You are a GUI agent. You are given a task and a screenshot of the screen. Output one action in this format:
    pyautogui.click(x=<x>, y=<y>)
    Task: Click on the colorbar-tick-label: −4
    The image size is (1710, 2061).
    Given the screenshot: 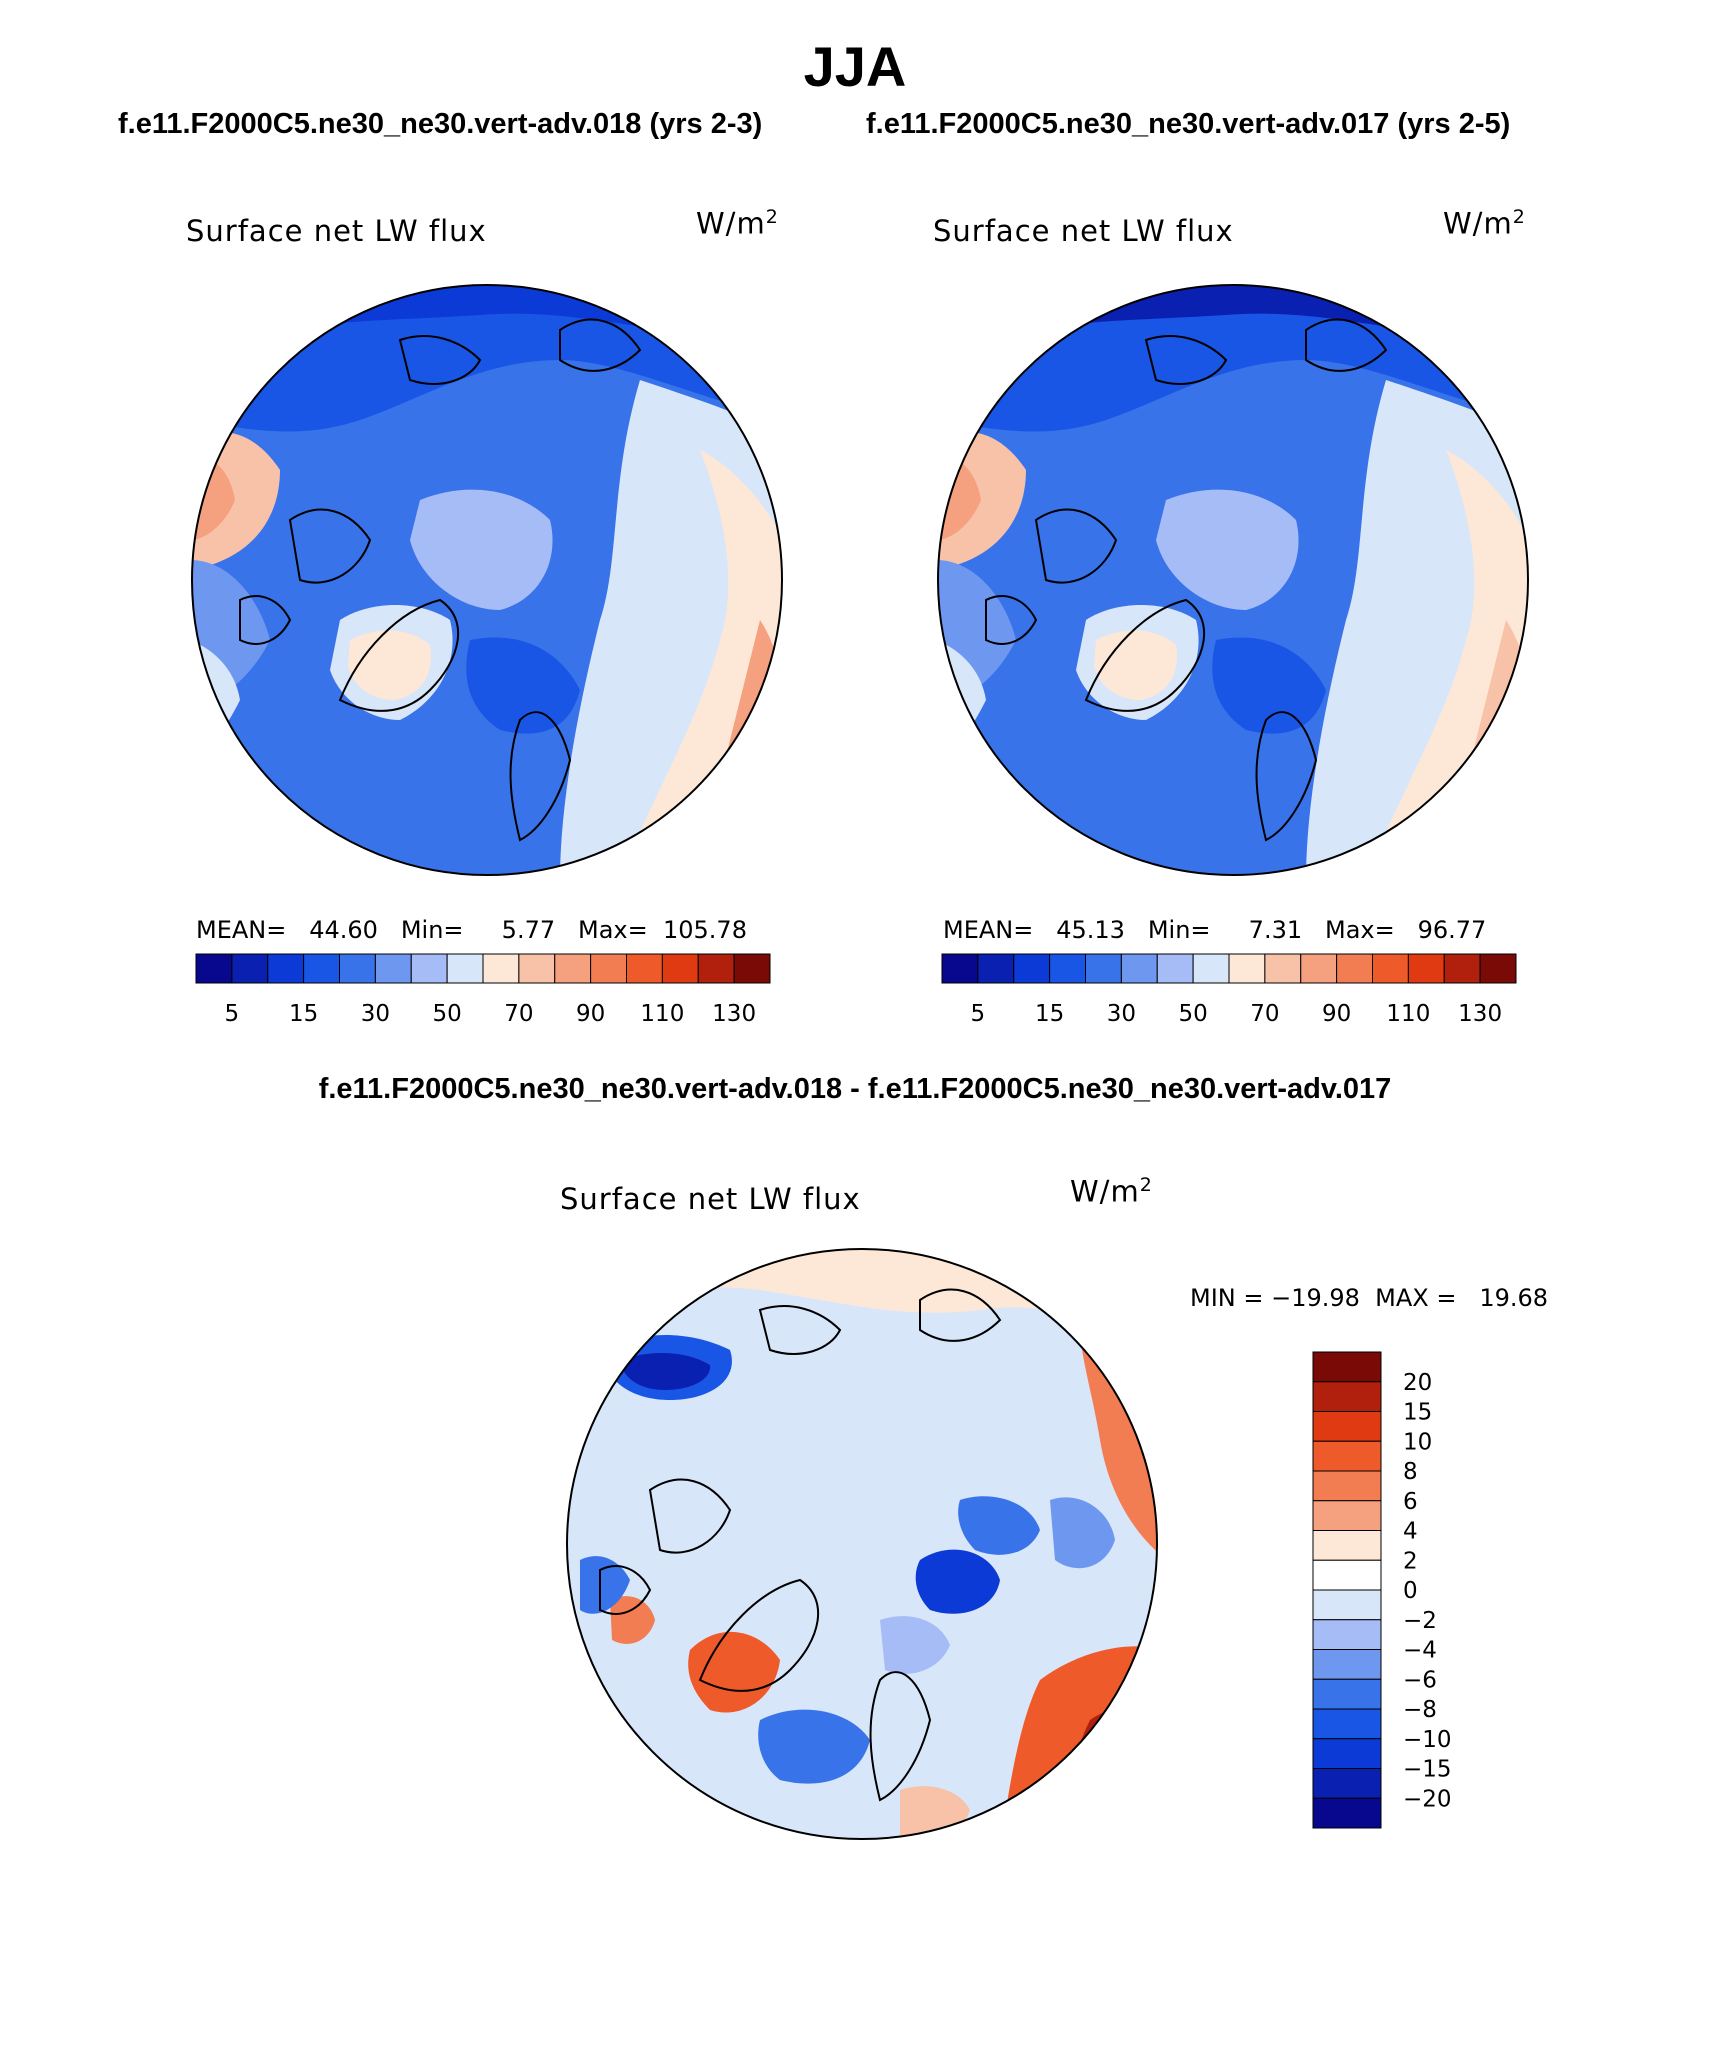 What is the action you would take?
    pyautogui.click(x=1420, y=1651)
    